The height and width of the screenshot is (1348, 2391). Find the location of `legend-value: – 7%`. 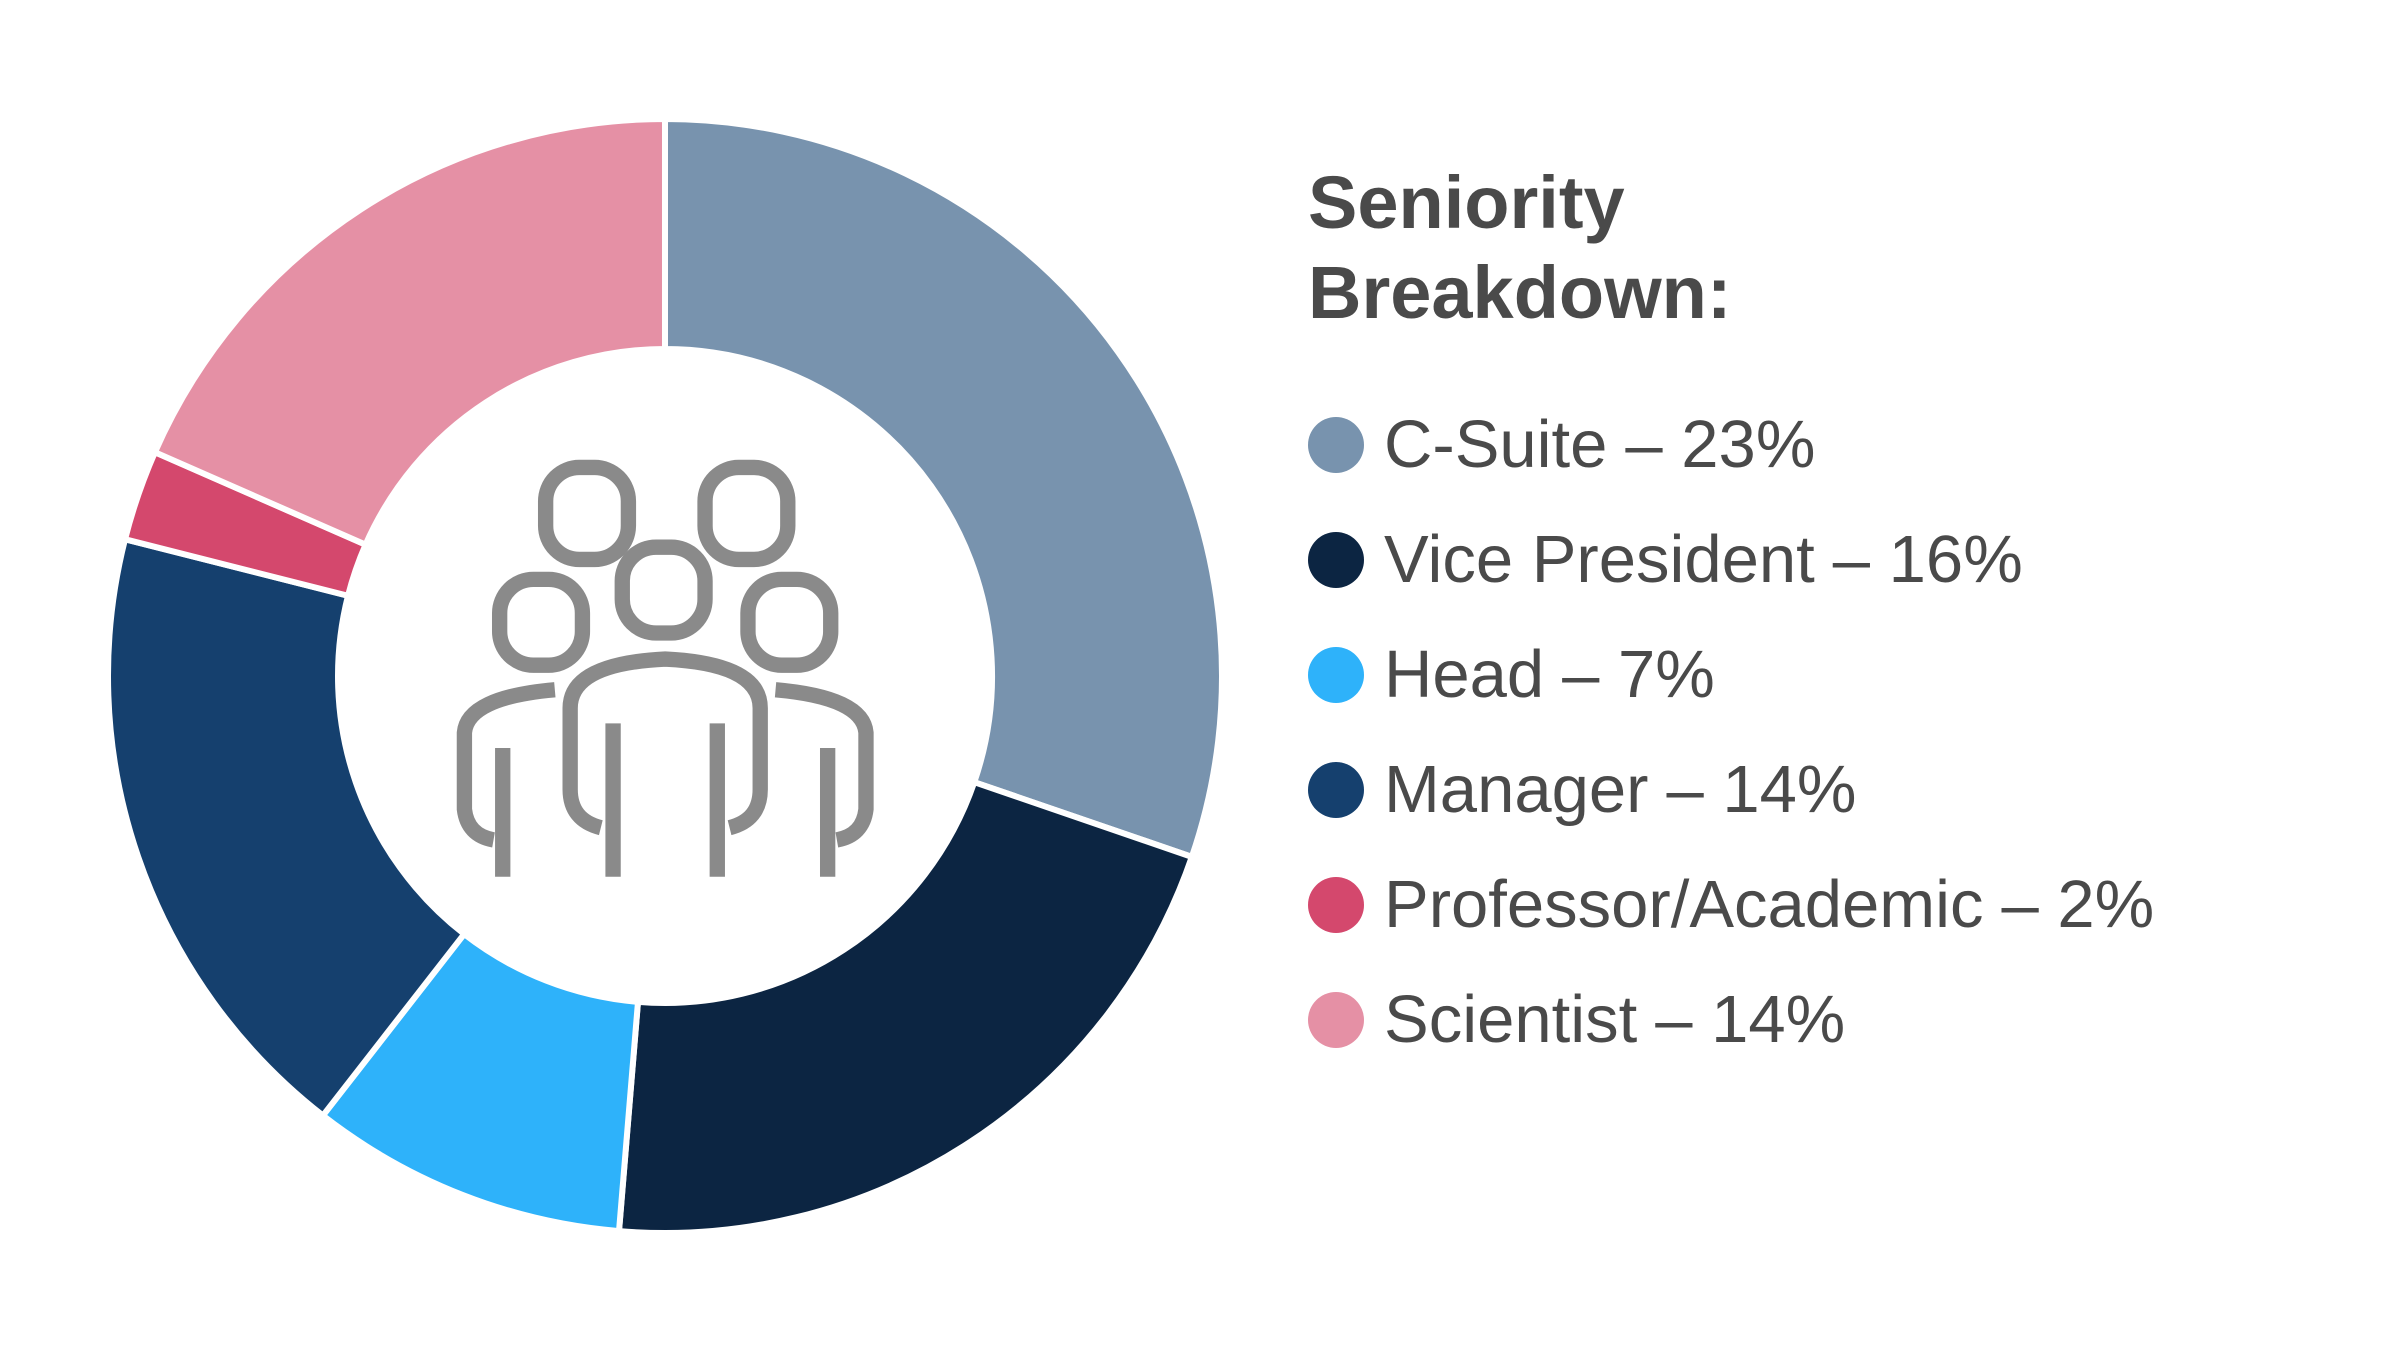

legend-value: – 7% is located at coordinates (1638, 674).